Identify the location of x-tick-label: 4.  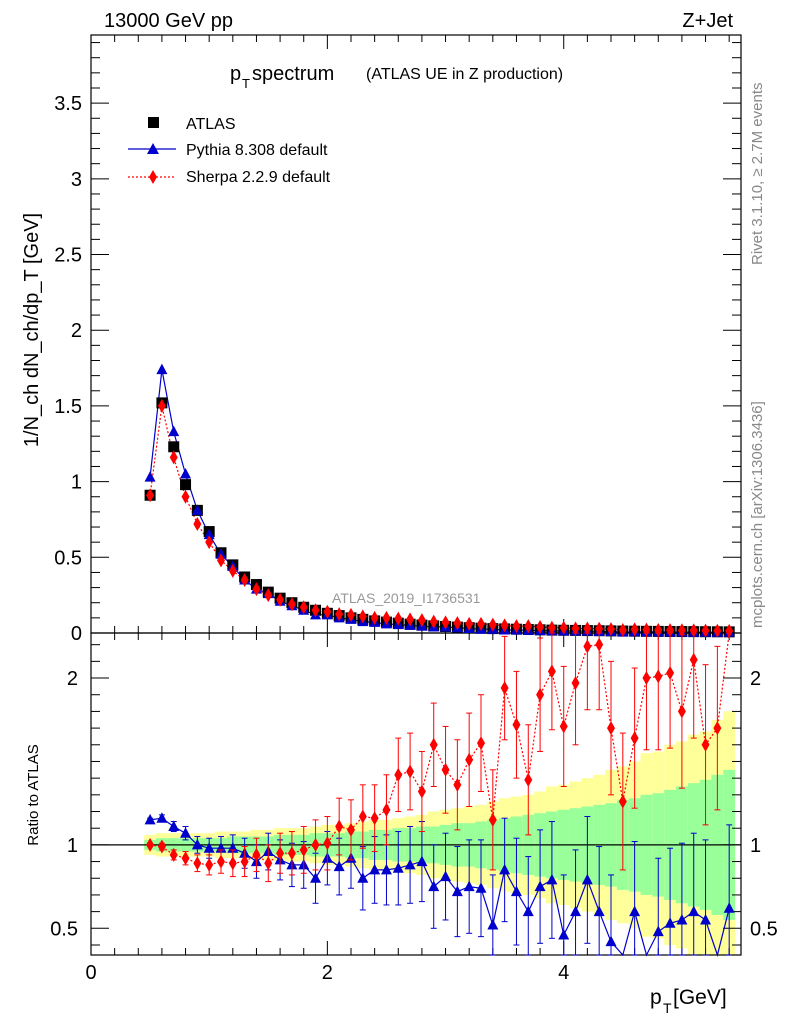
(563, 973).